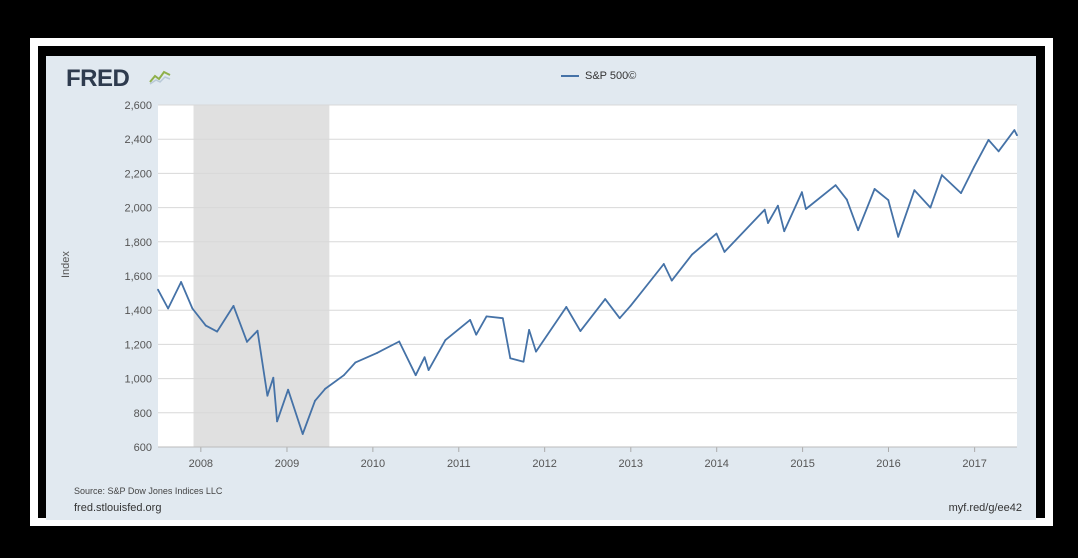 The image size is (1078, 558). I want to click on fred-line-graph-icon, so click(160, 77).